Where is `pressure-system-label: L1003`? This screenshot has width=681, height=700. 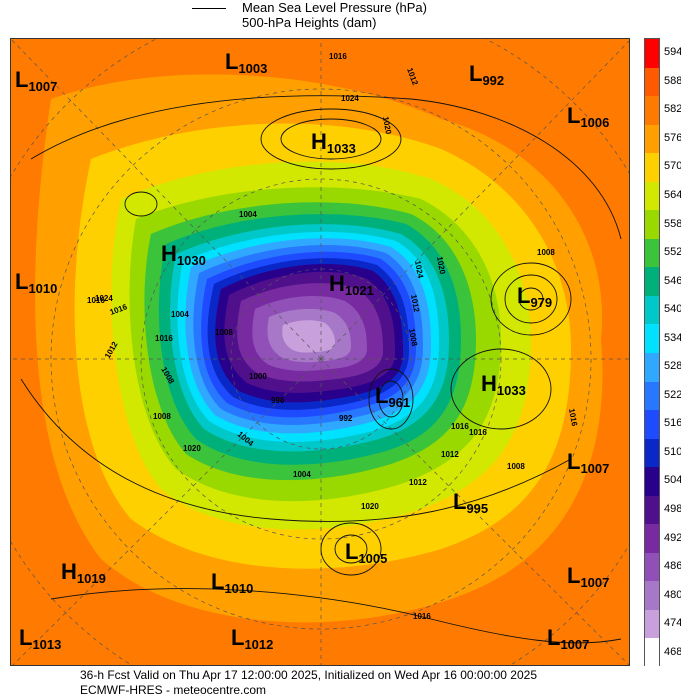
pressure-system-label: L1003 is located at coordinates (246, 62).